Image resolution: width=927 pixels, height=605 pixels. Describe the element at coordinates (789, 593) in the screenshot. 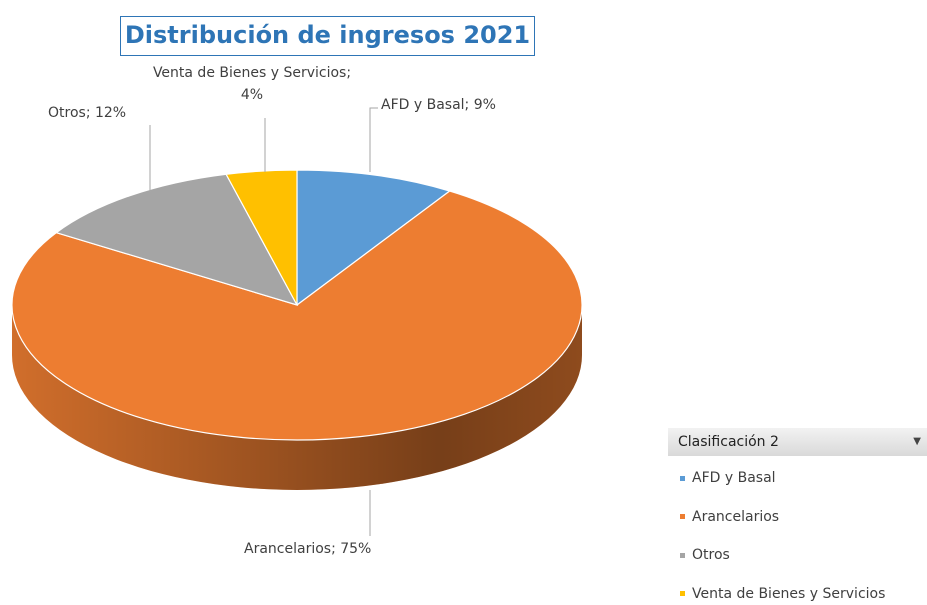

I see `legend-label: Venta de Bienes y Servicios` at that location.